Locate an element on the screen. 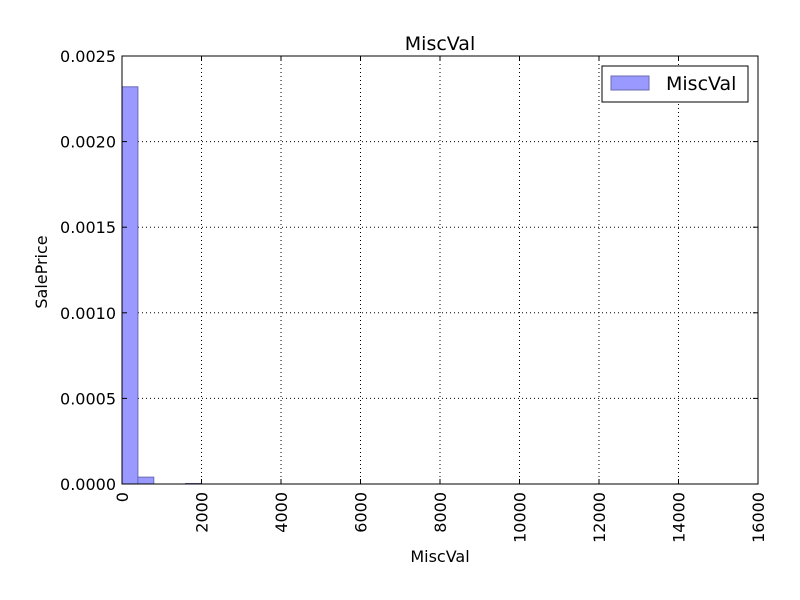  x-tick-label: 14000 is located at coordinates (679, 517).